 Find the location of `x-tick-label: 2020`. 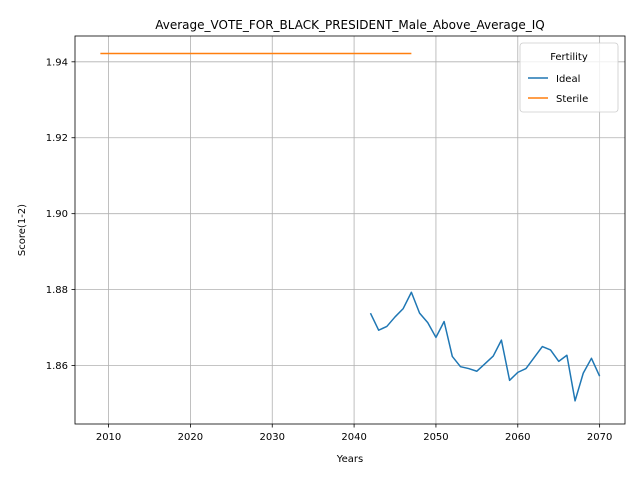

x-tick-label: 2020 is located at coordinates (190, 437).